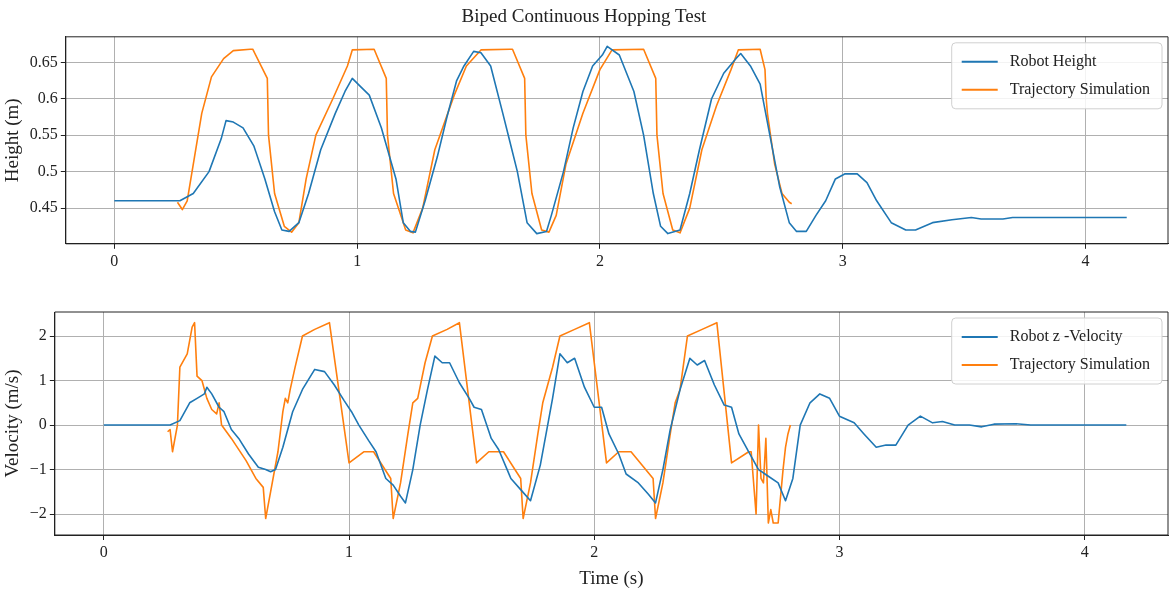 This screenshot has height=592, width=1169. Describe the element at coordinates (38, 468) in the screenshot. I see `y-tick-label: −1` at that location.